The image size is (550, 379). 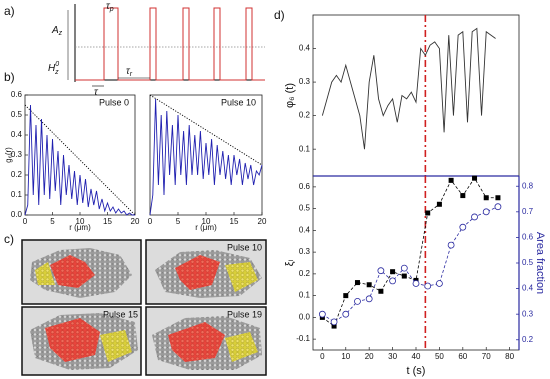 What do you see at coordinates (290, 95) in the screenshot?
I see `y-axis-label: φ₆ (t)` at bounding box center [290, 95].